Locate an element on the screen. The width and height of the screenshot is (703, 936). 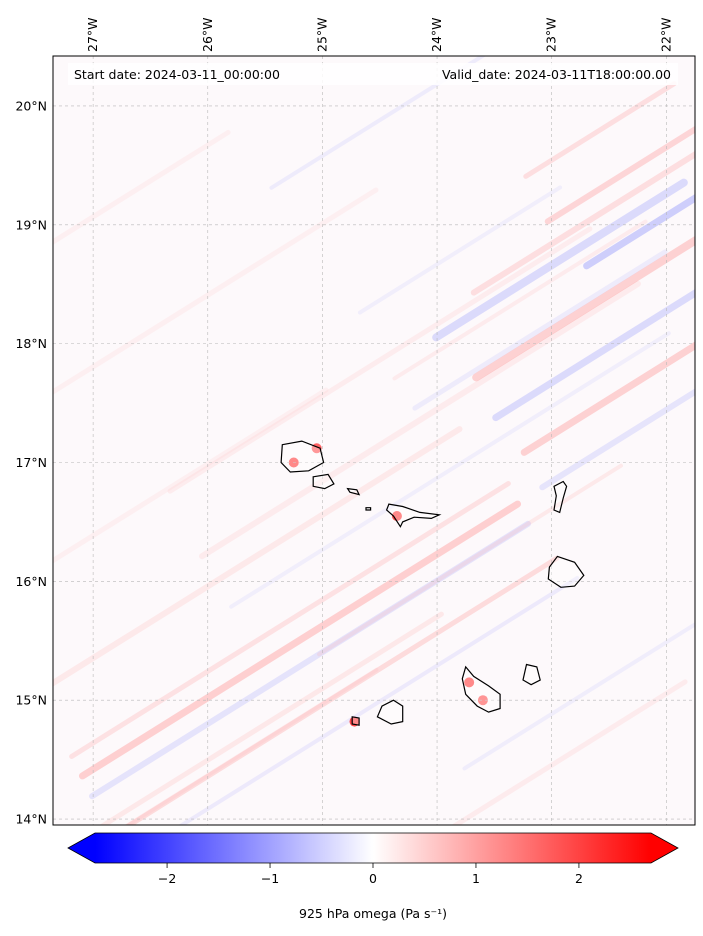
lon-tick-label: 26°W is located at coordinates (207, 34).